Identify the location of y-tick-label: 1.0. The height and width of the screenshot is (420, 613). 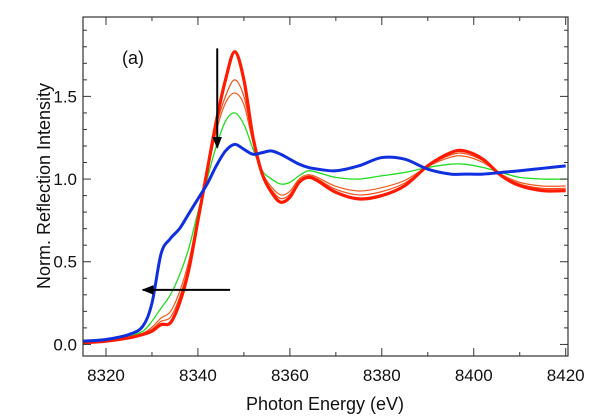
(65, 179).